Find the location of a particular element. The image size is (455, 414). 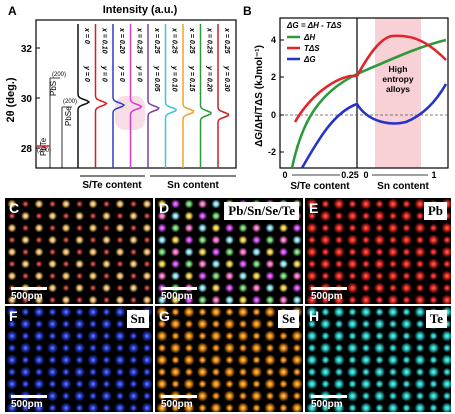

stem-tile-e: E Pb 500pm is located at coordinates (378, 251).